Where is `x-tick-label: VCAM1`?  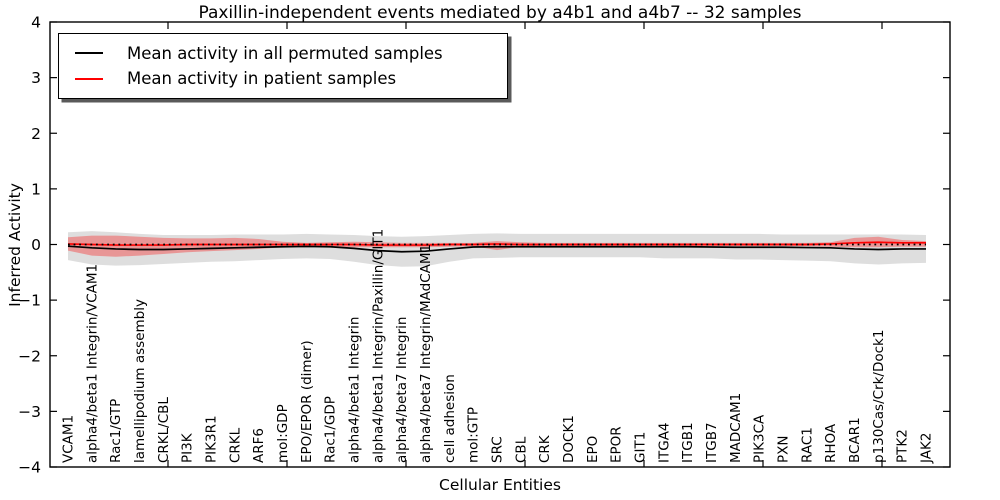 x-tick-label: VCAM1 is located at coordinates (69, 439).